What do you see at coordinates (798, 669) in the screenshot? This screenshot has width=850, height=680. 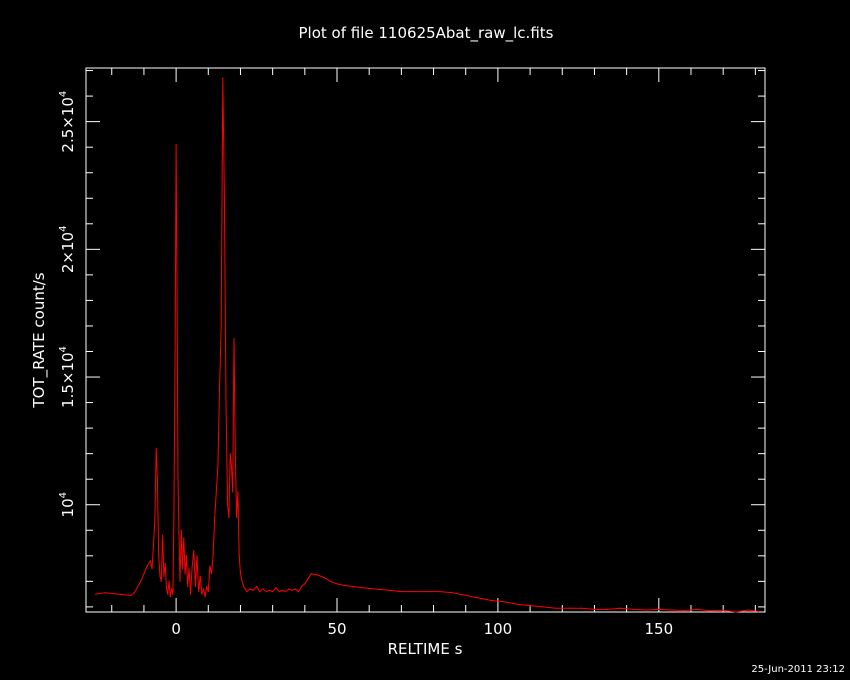 I see `timestamp-stamp: 25-Jun-2011 23:12` at bounding box center [798, 669].